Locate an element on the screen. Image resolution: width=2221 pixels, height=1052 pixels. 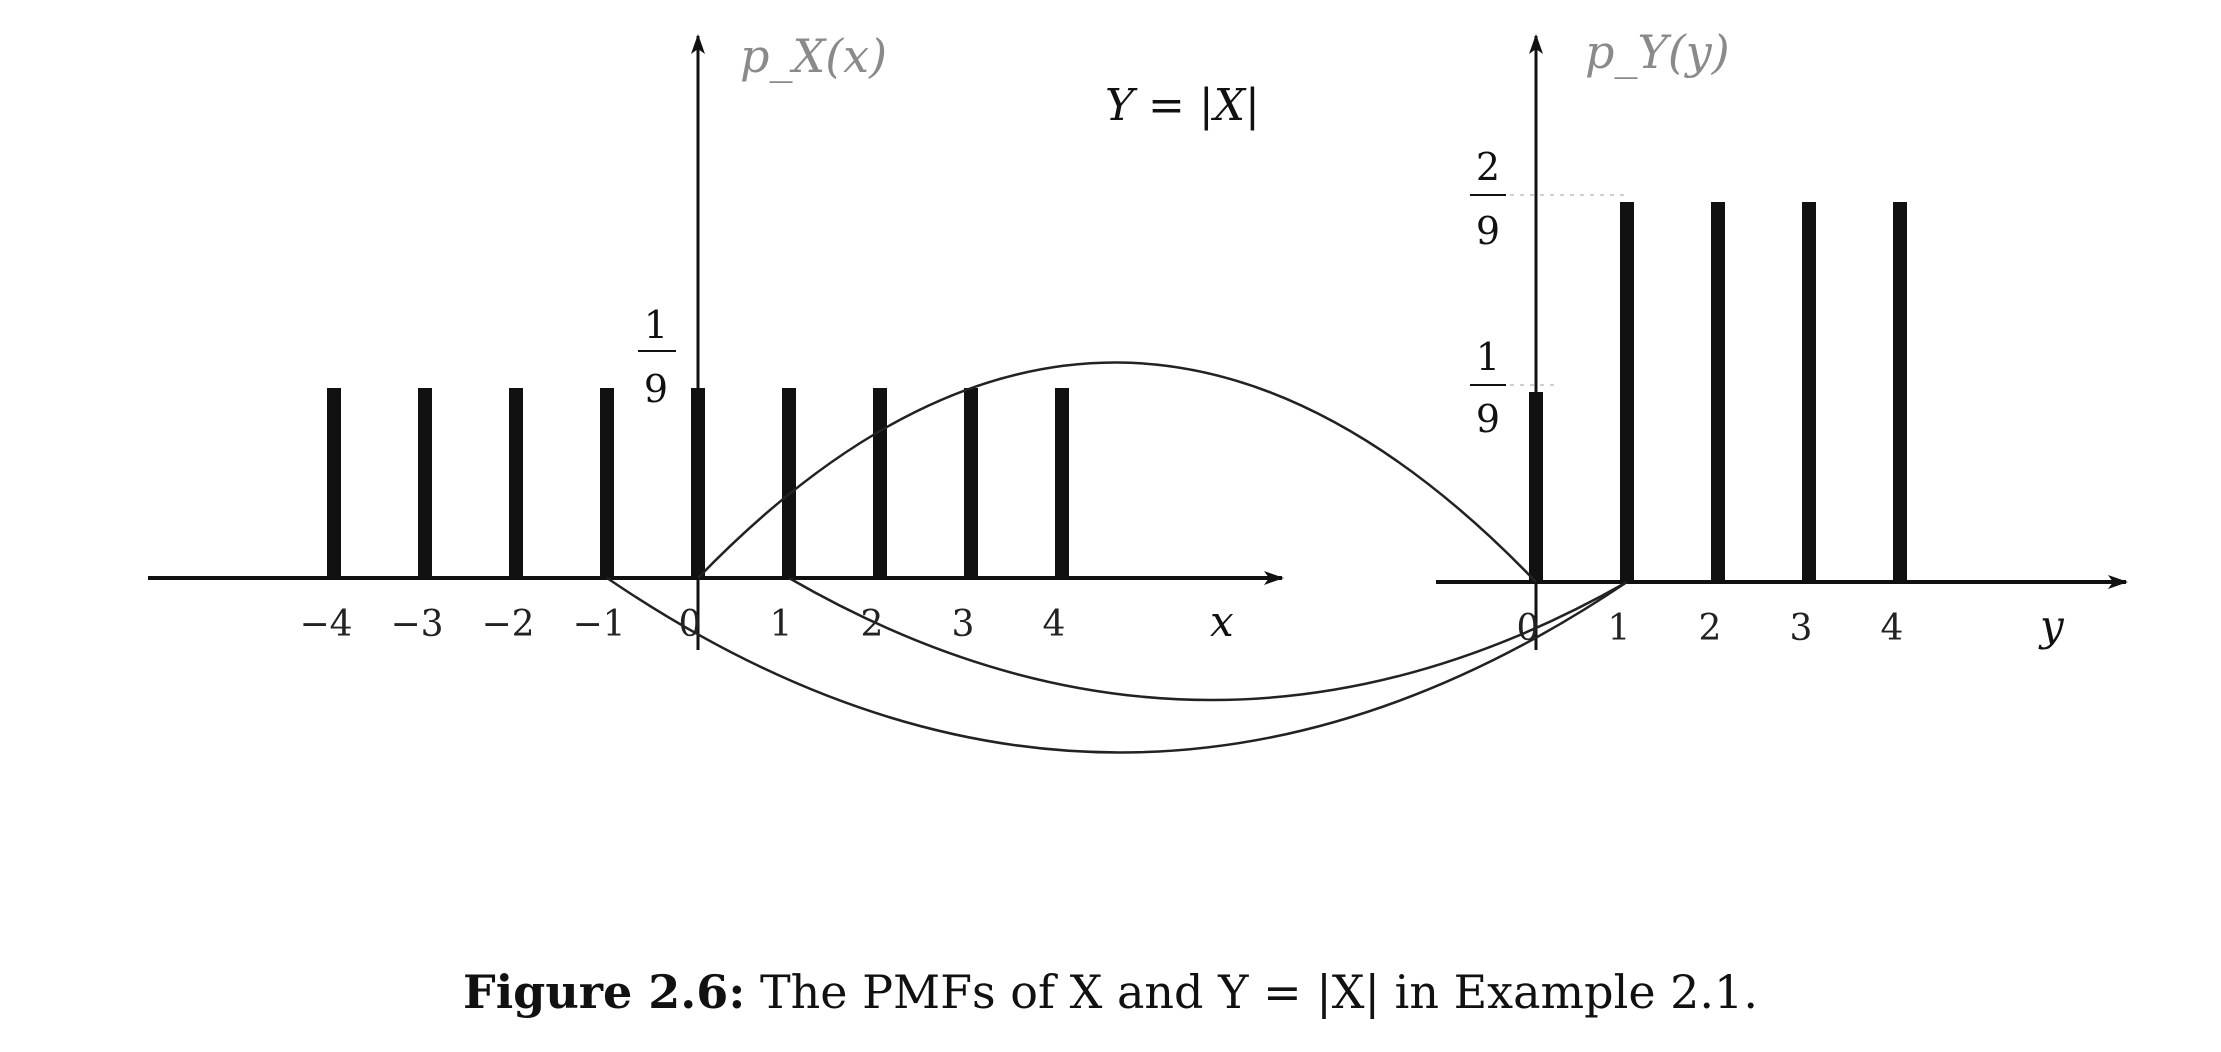
tick-label-x--2: −2 is located at coordinates (507, 624).